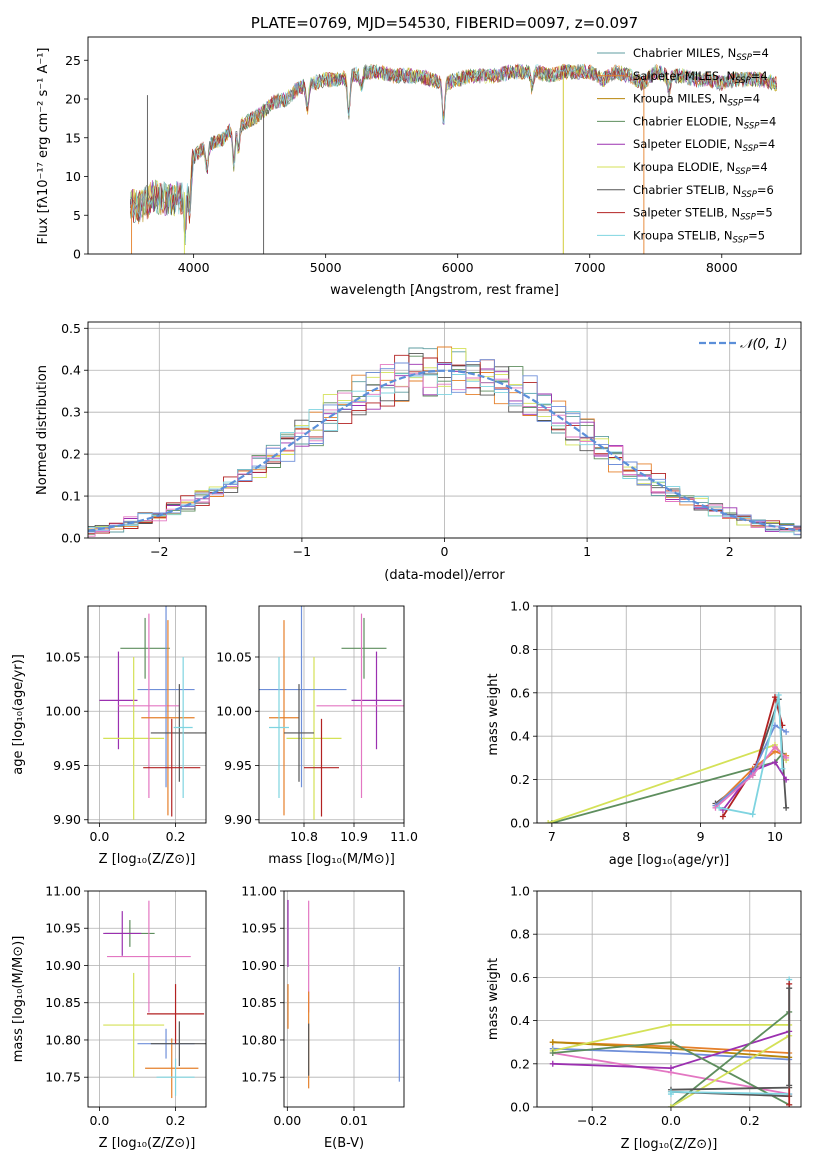 The image size is (819, 1170). I want to click on axes-weight-vs-age: 7 8 9 10 0.0 0.2 0.4 0.6 0.8 1.0, so click(655, 721).